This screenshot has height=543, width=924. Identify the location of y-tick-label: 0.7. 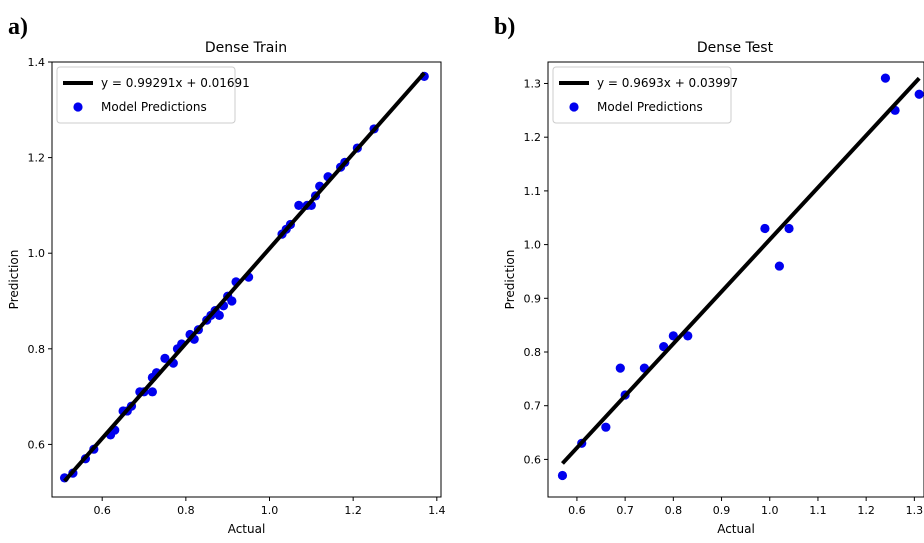
(533, 406).